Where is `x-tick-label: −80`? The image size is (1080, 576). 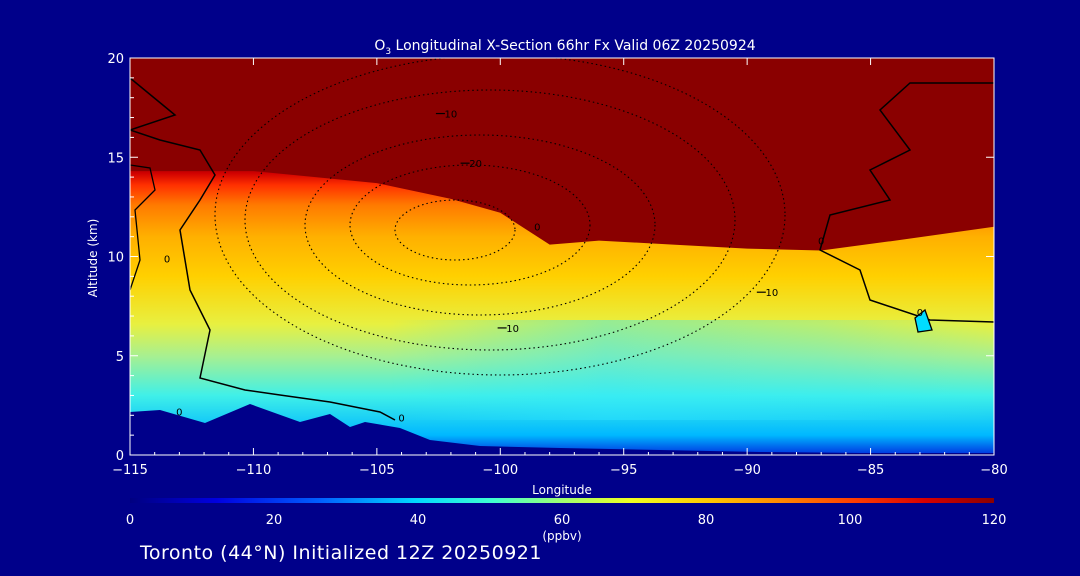
x-tick-label: −80 is located at coordinates (993, 470).